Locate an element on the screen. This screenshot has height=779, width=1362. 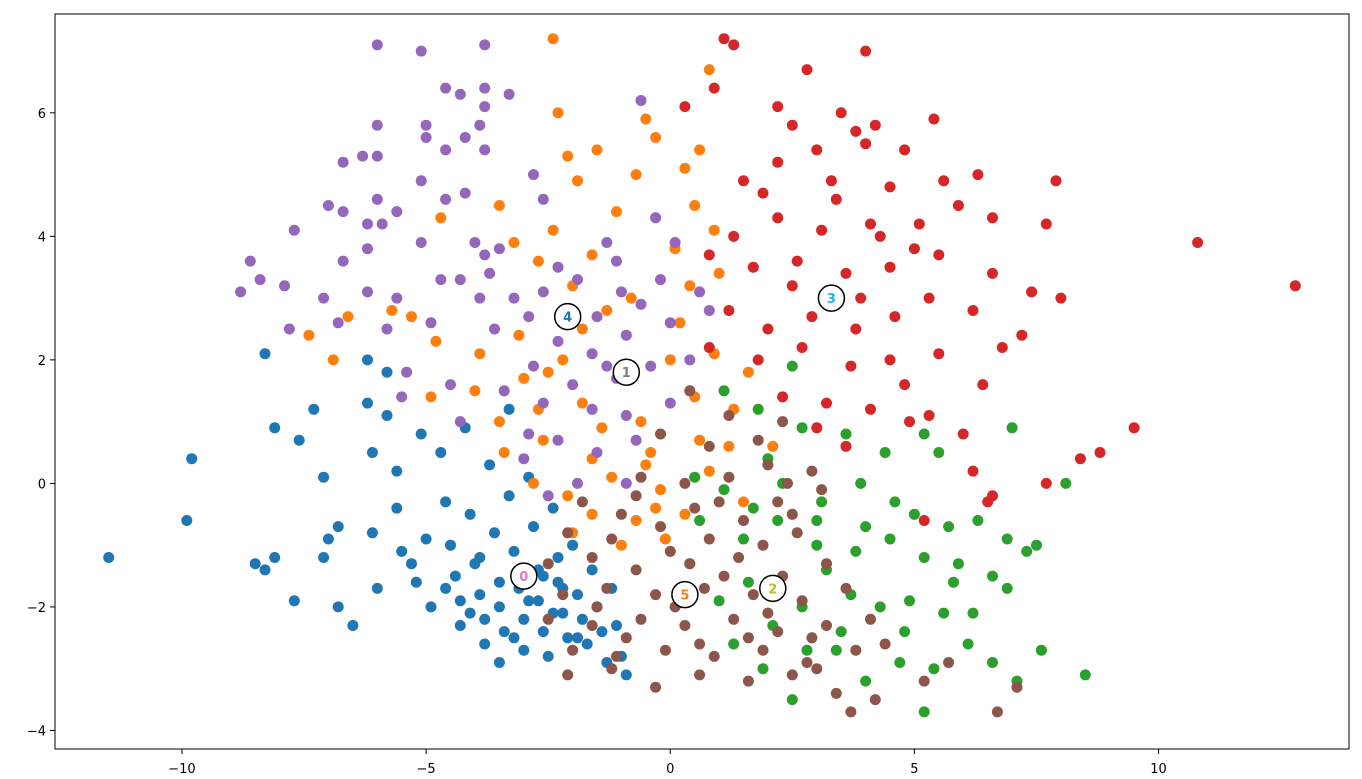
x-tick-label: 10 is located at coordinates (1158, 769).